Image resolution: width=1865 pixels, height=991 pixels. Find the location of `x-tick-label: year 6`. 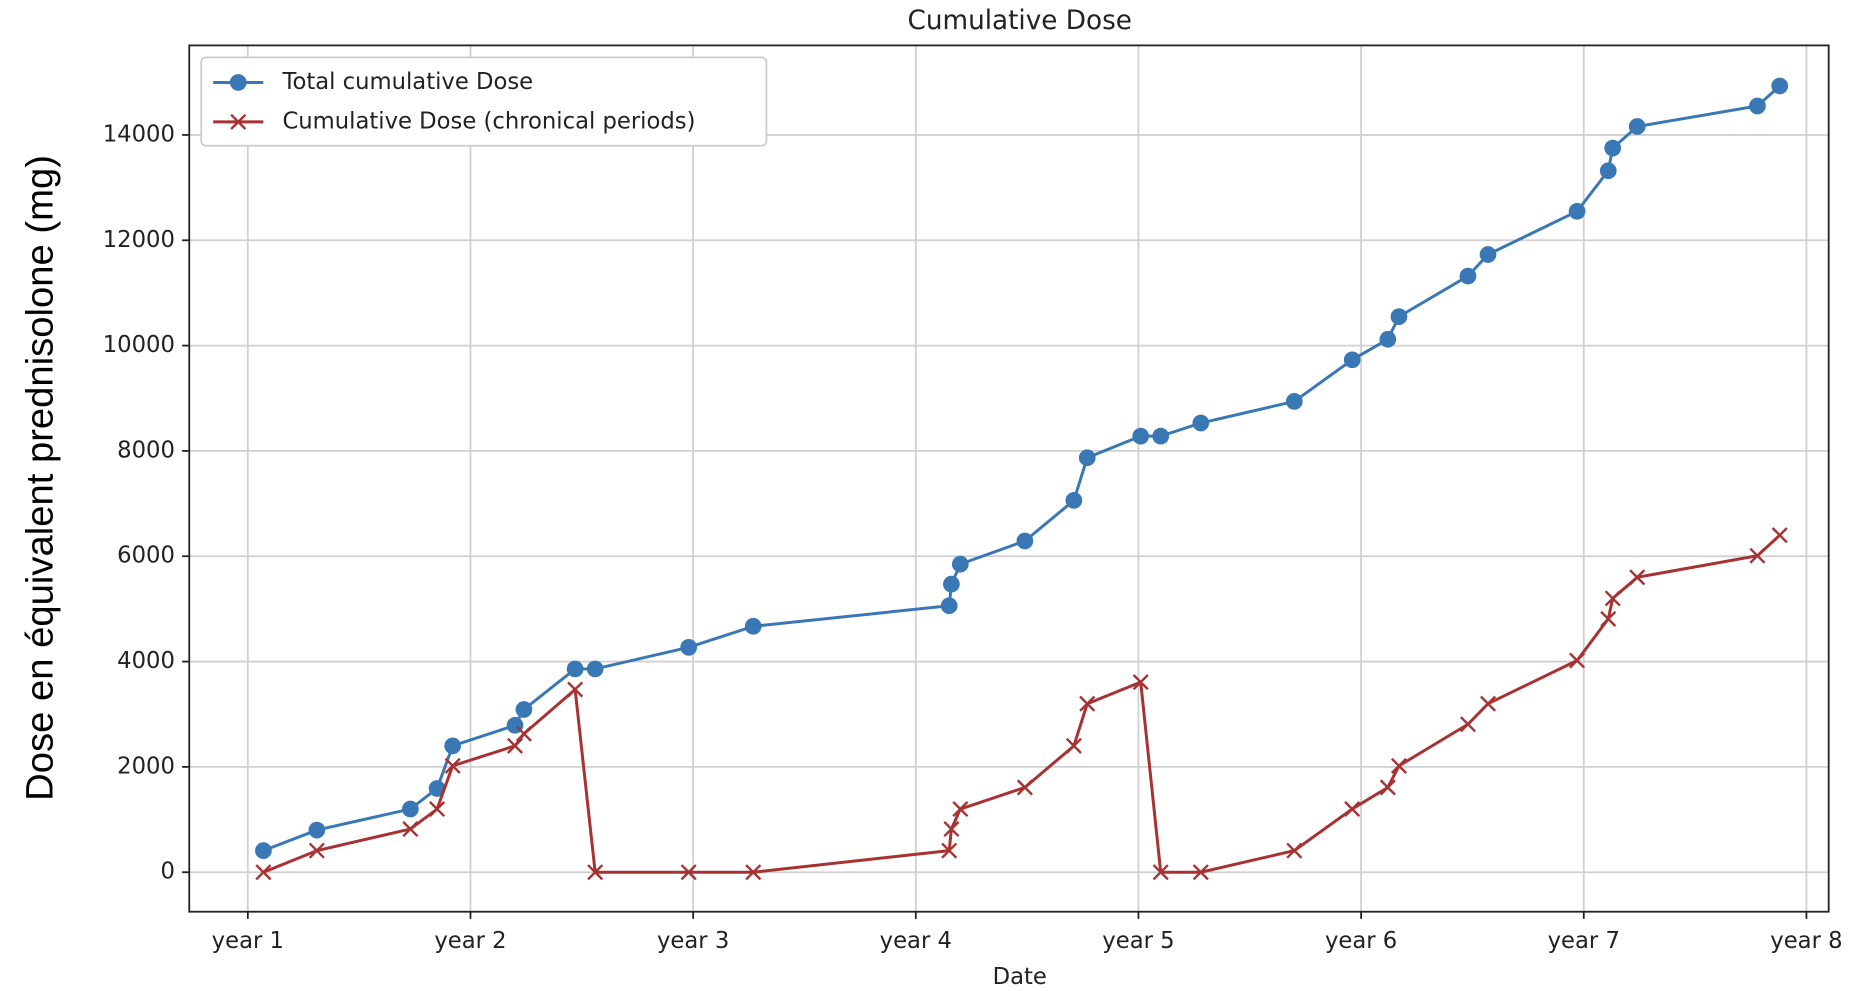

x-tick-label: year 6 is located at coordinates (1361, 941).